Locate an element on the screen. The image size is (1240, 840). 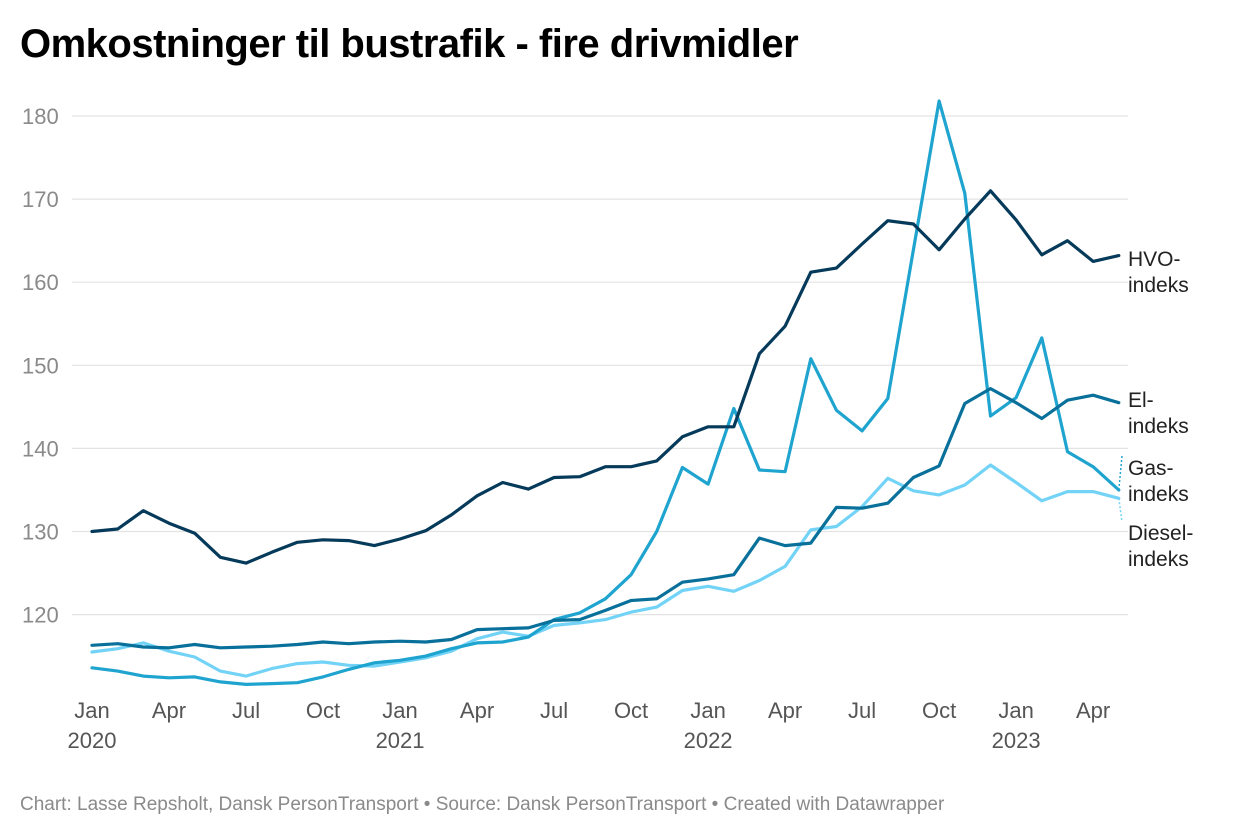
y-tick-label: 150 is located at coordinates (40, 365).